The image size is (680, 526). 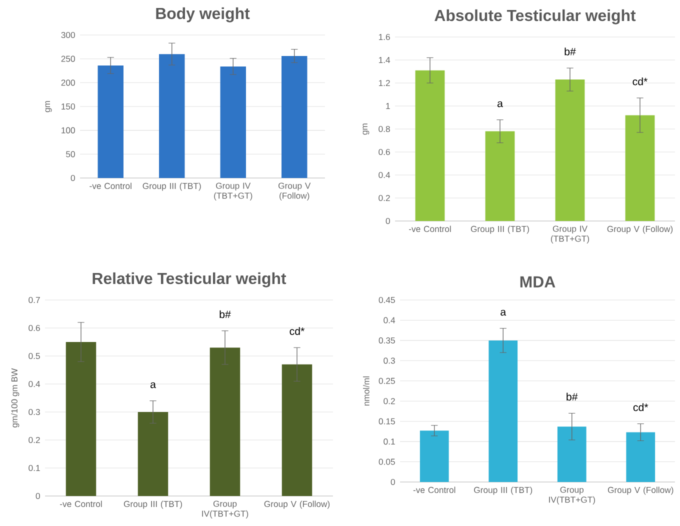 What do you see at coordinates (68, 83) in the screenshot?
I see `y-tick-label: 200` at bounding box center [68, 83].